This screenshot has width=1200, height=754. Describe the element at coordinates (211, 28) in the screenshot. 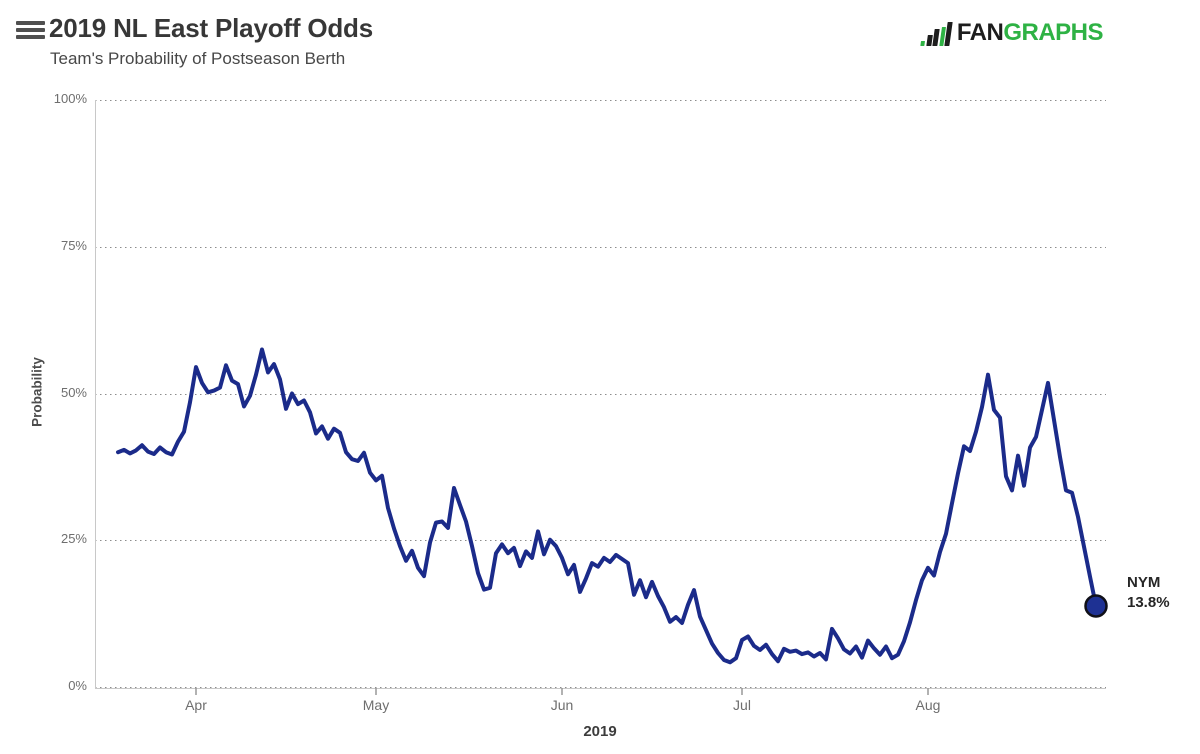

I see `page-title: 2019 NL East Playoff Odds` at that location.